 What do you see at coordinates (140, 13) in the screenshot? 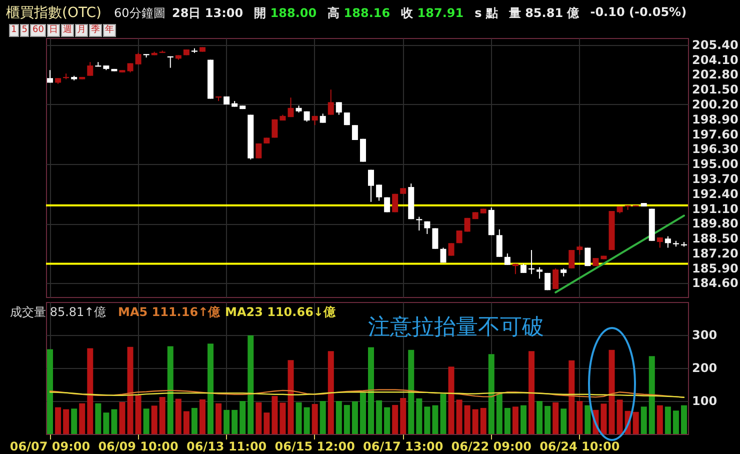
I see `chart-subtitle: 60分鐘圖` at bounding box center [140, 13].